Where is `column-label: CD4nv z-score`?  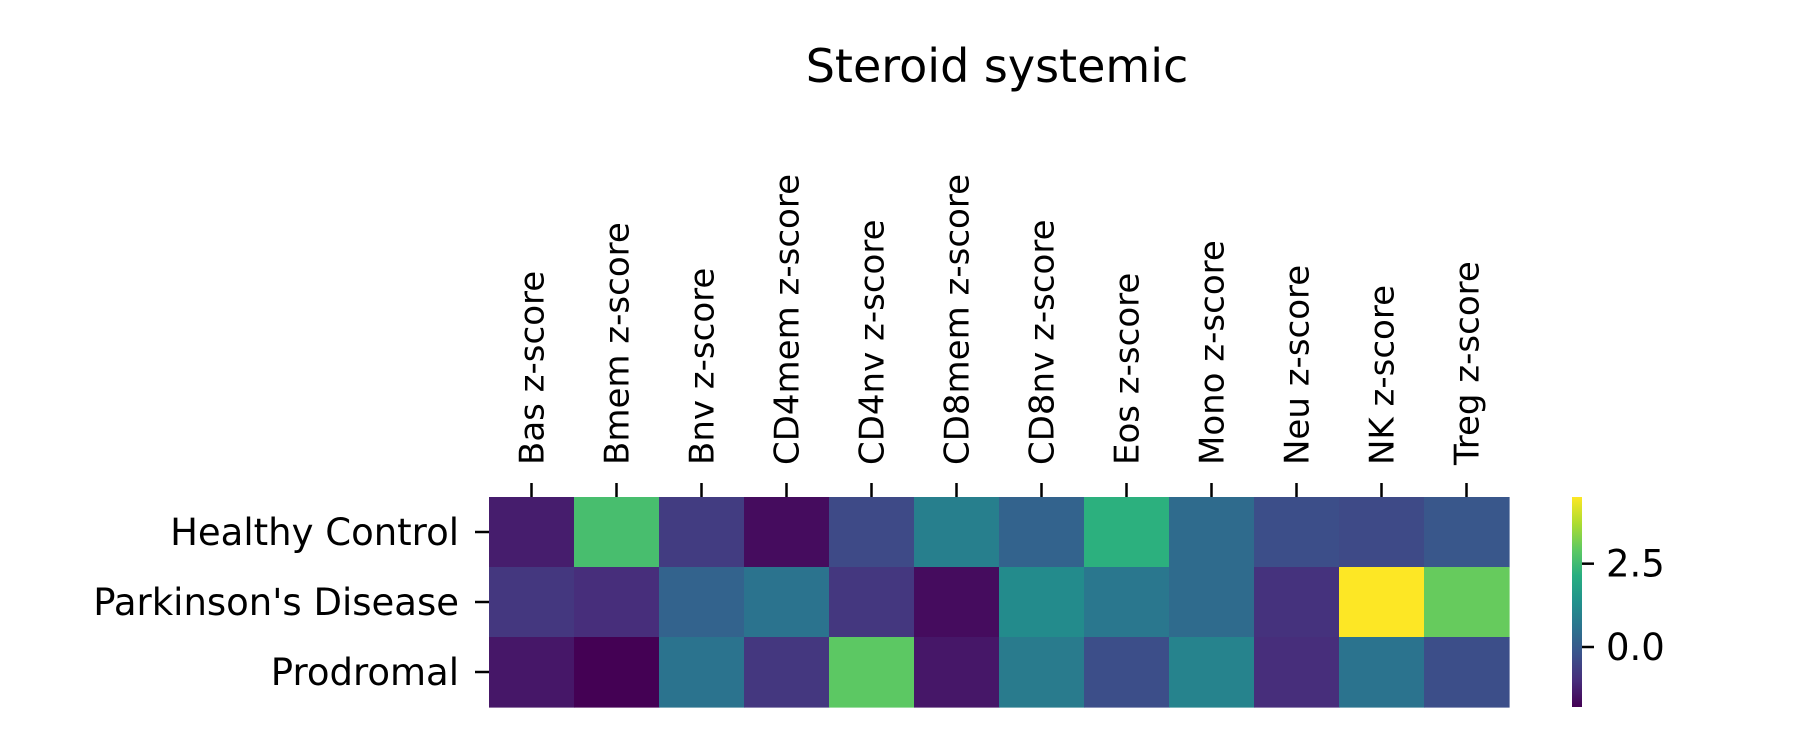 column-label: CD4nv z-score is located at coordinates (873, 342).